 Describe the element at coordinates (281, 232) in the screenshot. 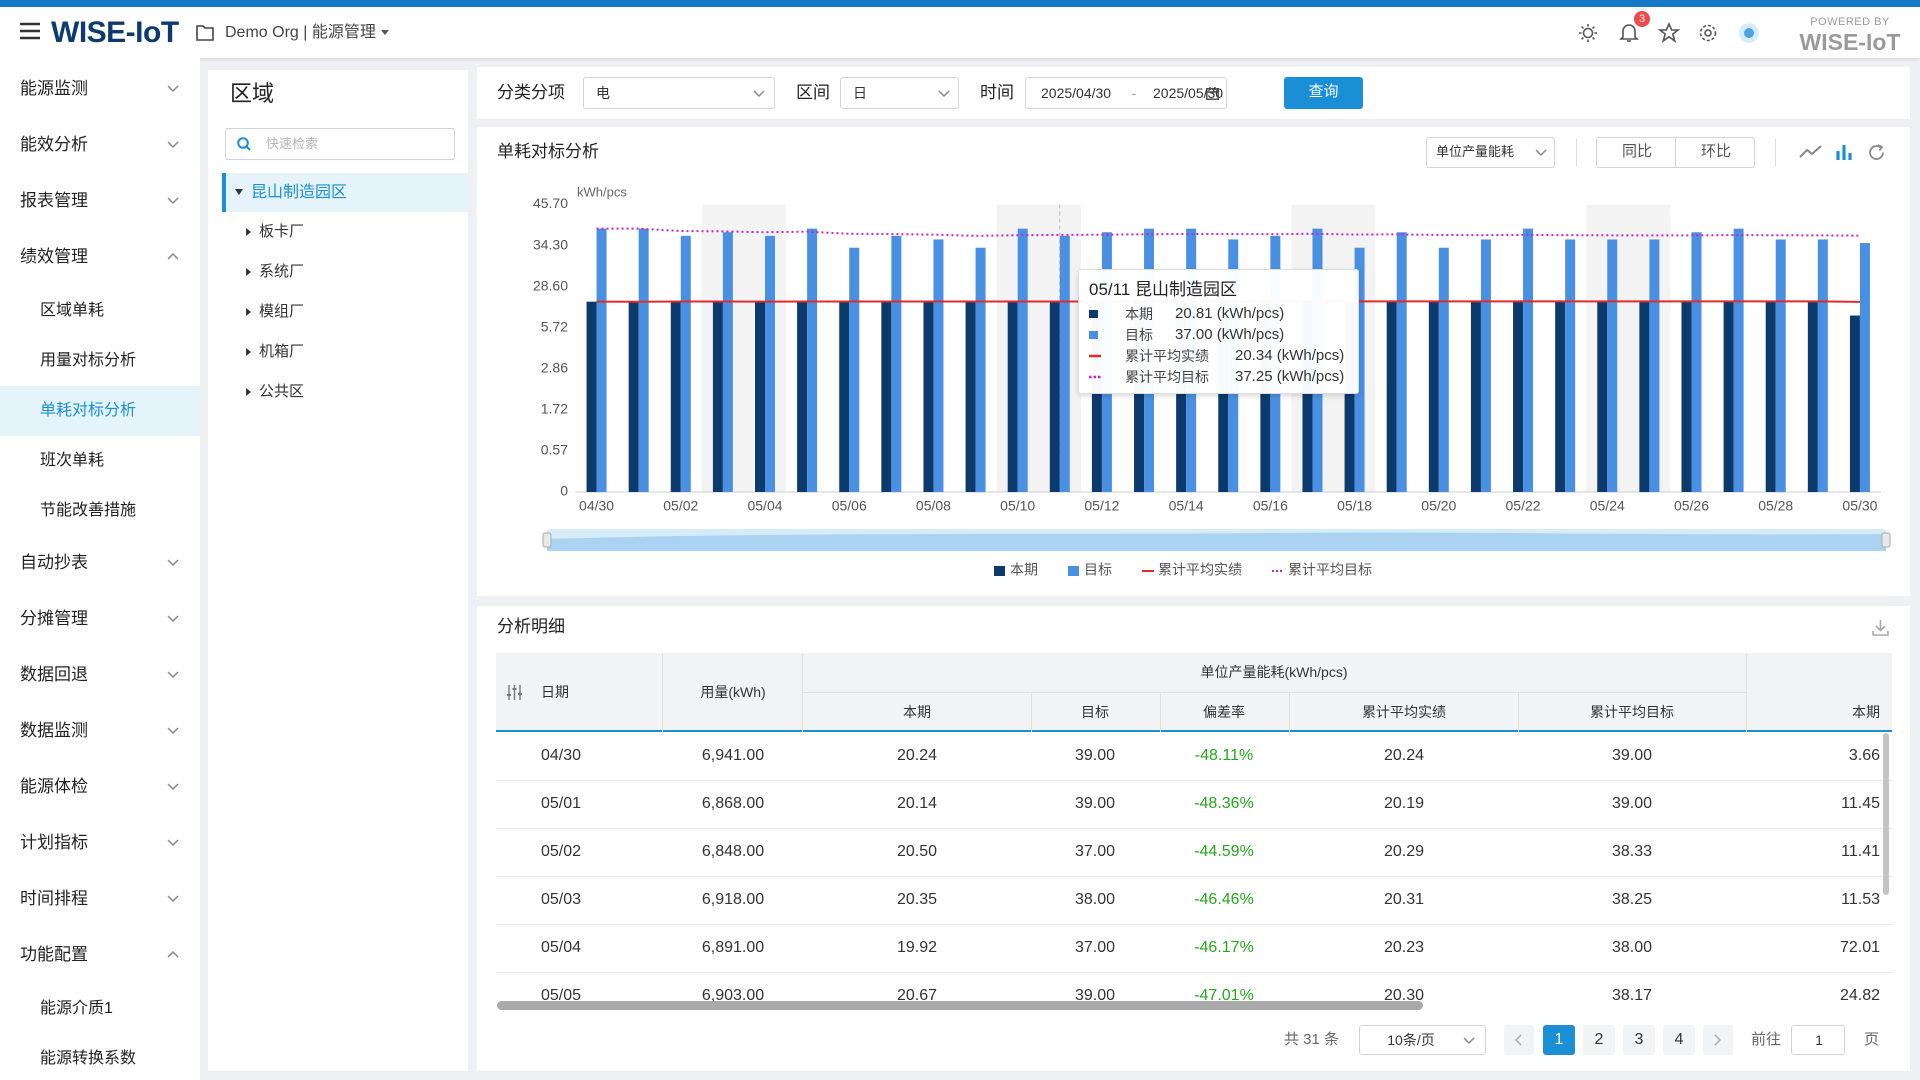

I see `tree-node: 板卡厂` at that location.